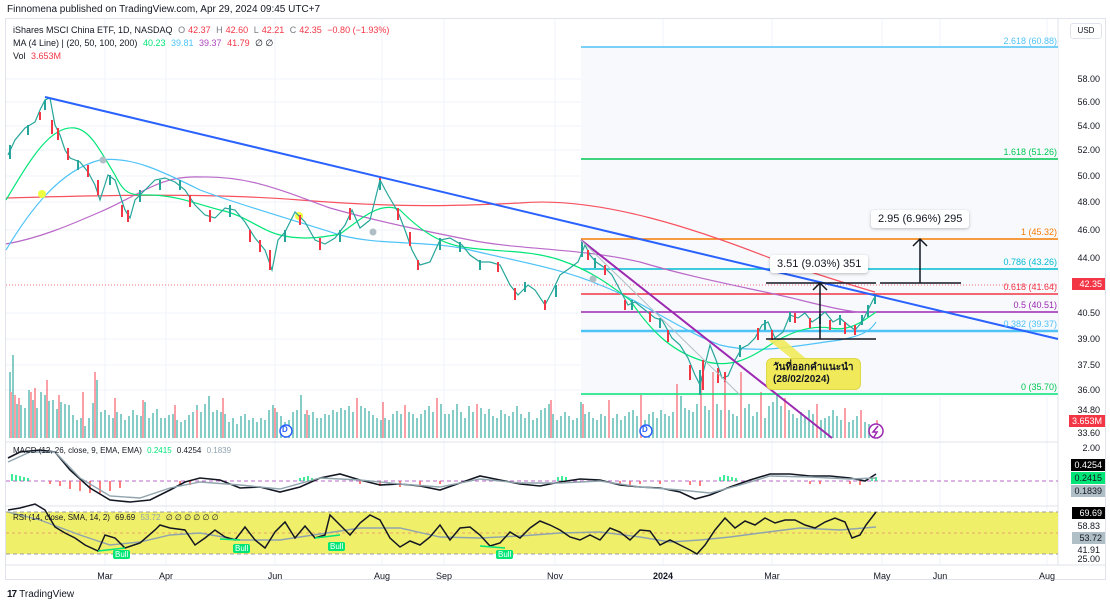  What do you see at coordinates (1035, 305) in the screenshot?
I see `fib-label-05: 0.5 (40.51)` at bounding box center [1035, 305].